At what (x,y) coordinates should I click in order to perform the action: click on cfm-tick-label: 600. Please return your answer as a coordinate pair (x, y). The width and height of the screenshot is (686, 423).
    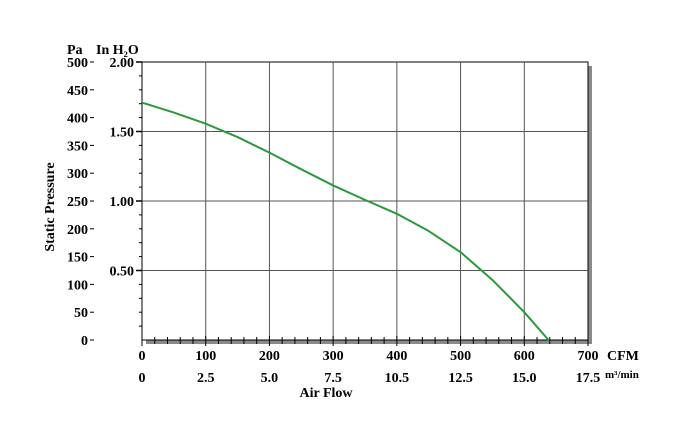
    Looking at the image, I should click on (524, 356).